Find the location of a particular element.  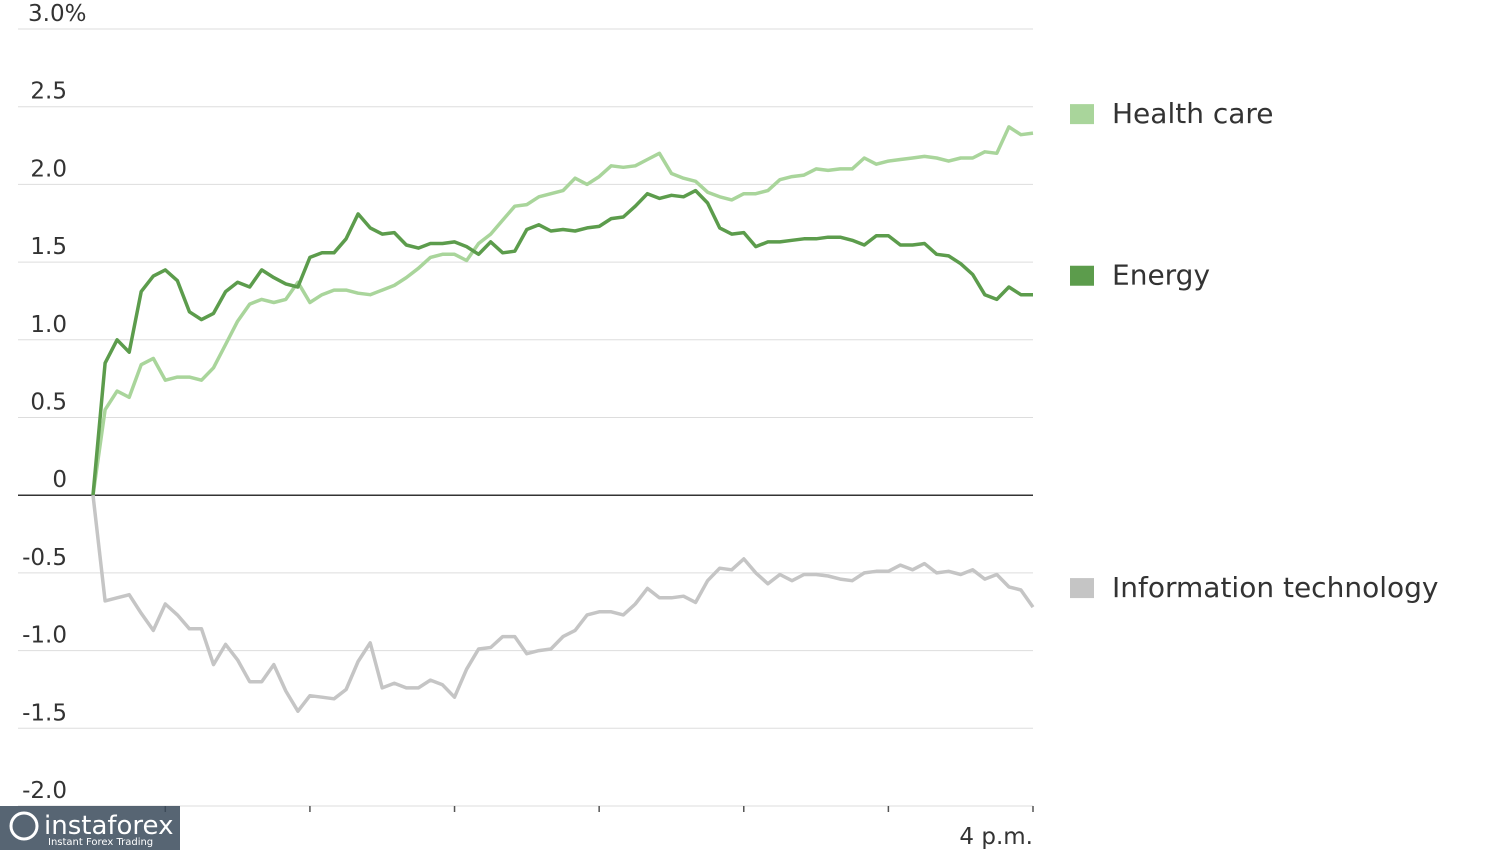

y-tick-label: 0 is located at coordinates (59, 480).